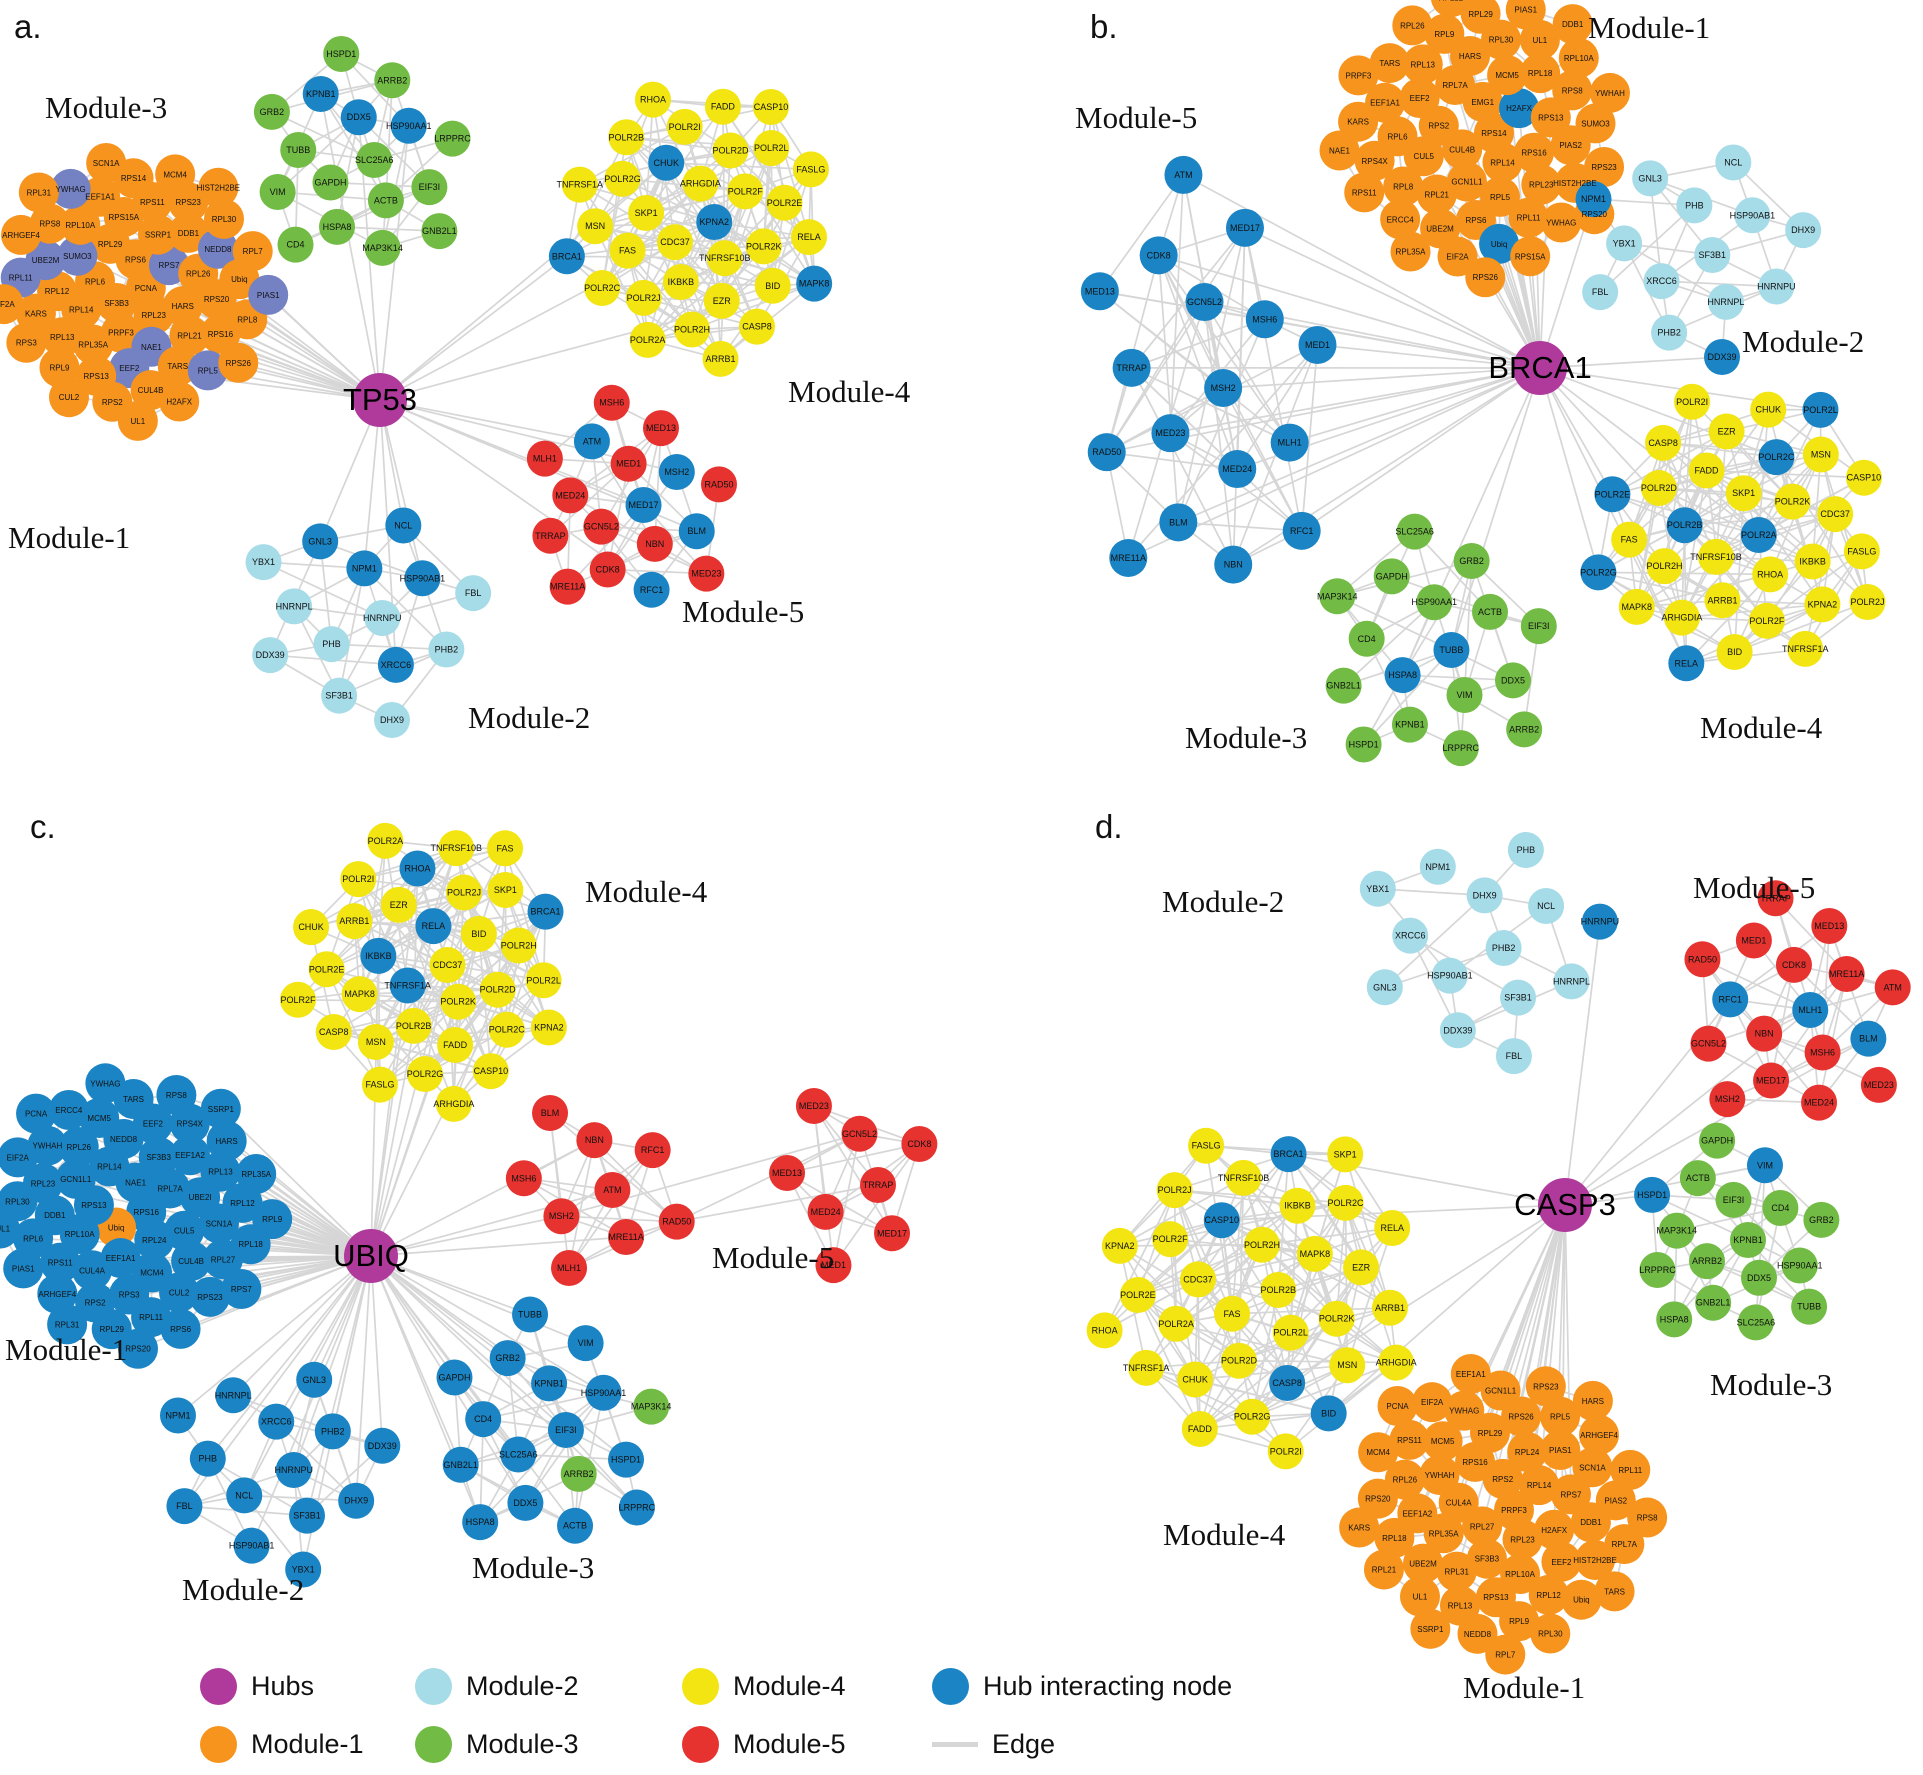 This screenshot has height=1775, width=1923. Describe the element at coordinates (1475, 1462) in the screenshot. I see `node-label: RPS16` at that location.